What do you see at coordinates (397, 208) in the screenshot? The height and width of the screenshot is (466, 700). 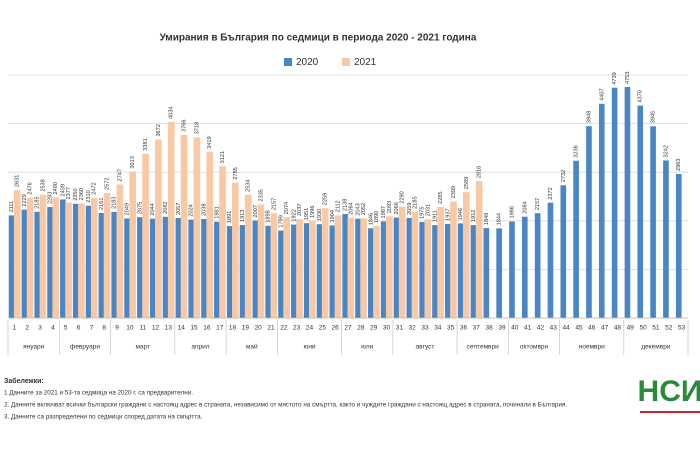 I see `data-label: 2066` at bounding box center [397, 208].